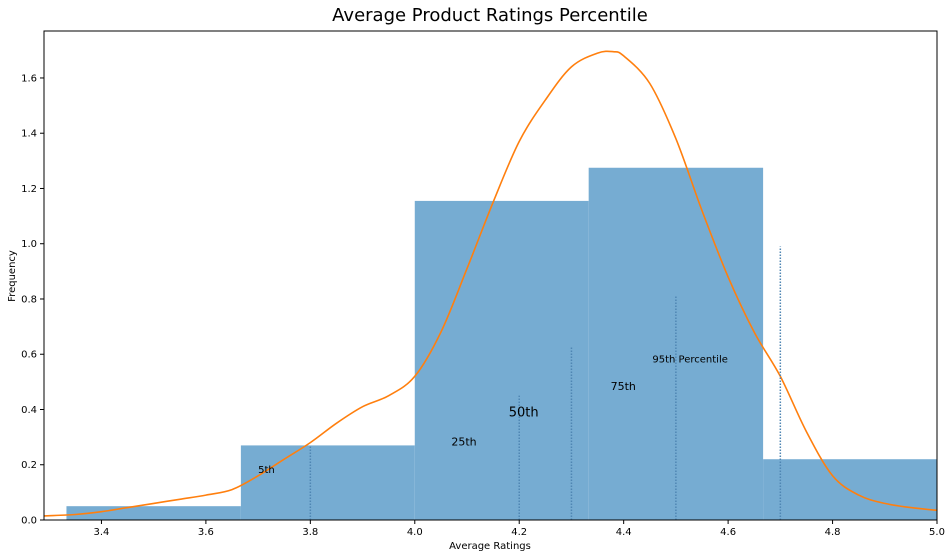 This screenshot has height=558, width=952. I want to click on x-tick-label-1: 3.6, so click(206, 532).